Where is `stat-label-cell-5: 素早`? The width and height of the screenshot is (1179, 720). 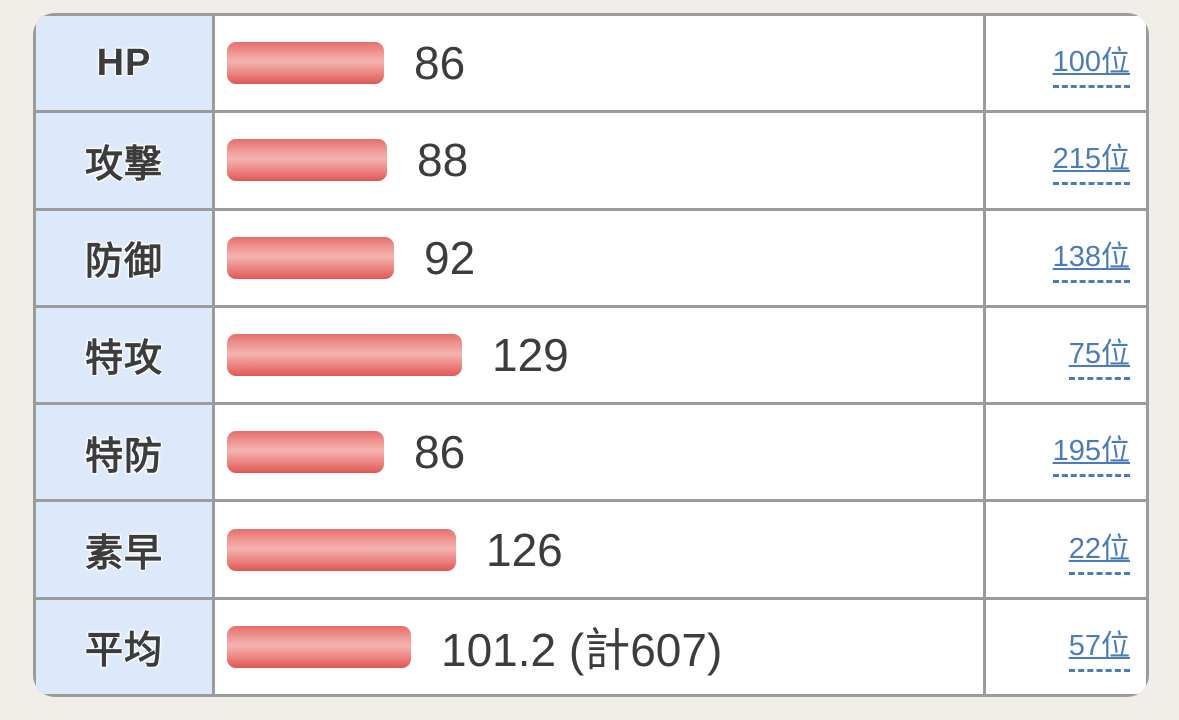 stat-label-cell-5: 素早 is located at coordinates (124, 549).